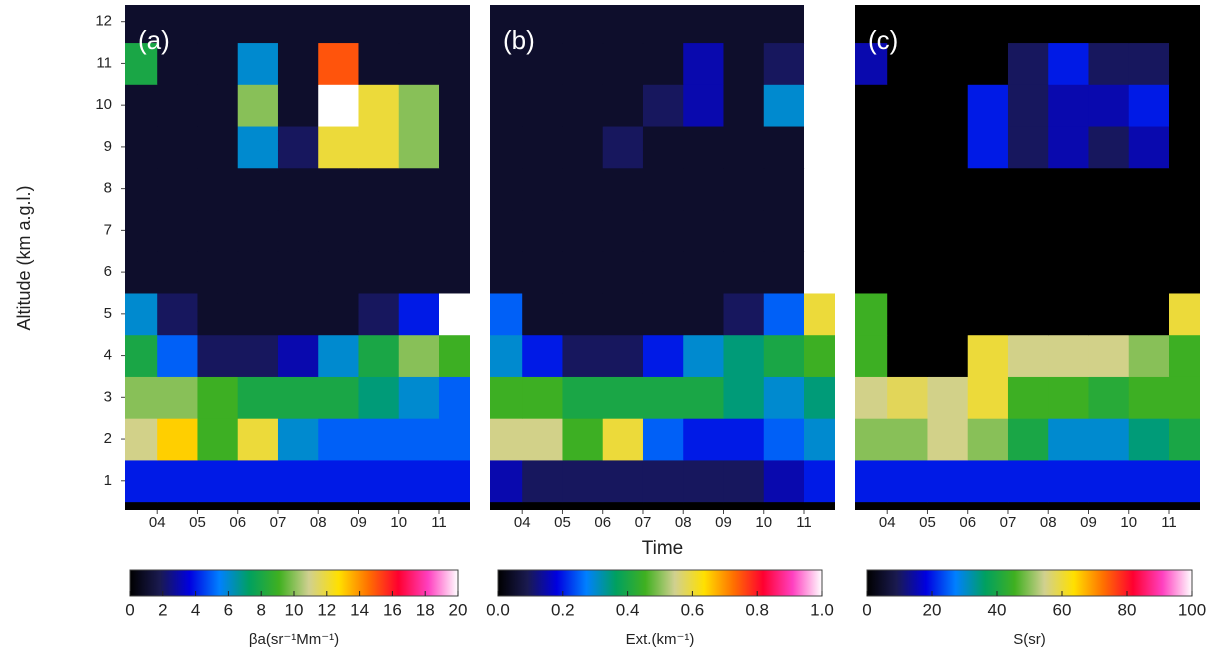 The image size is (1221, 664). What do you see at coordinates (278, 522) in the screenshot?
I see `x-tick-label: 07` at bounding box center [278, 522].